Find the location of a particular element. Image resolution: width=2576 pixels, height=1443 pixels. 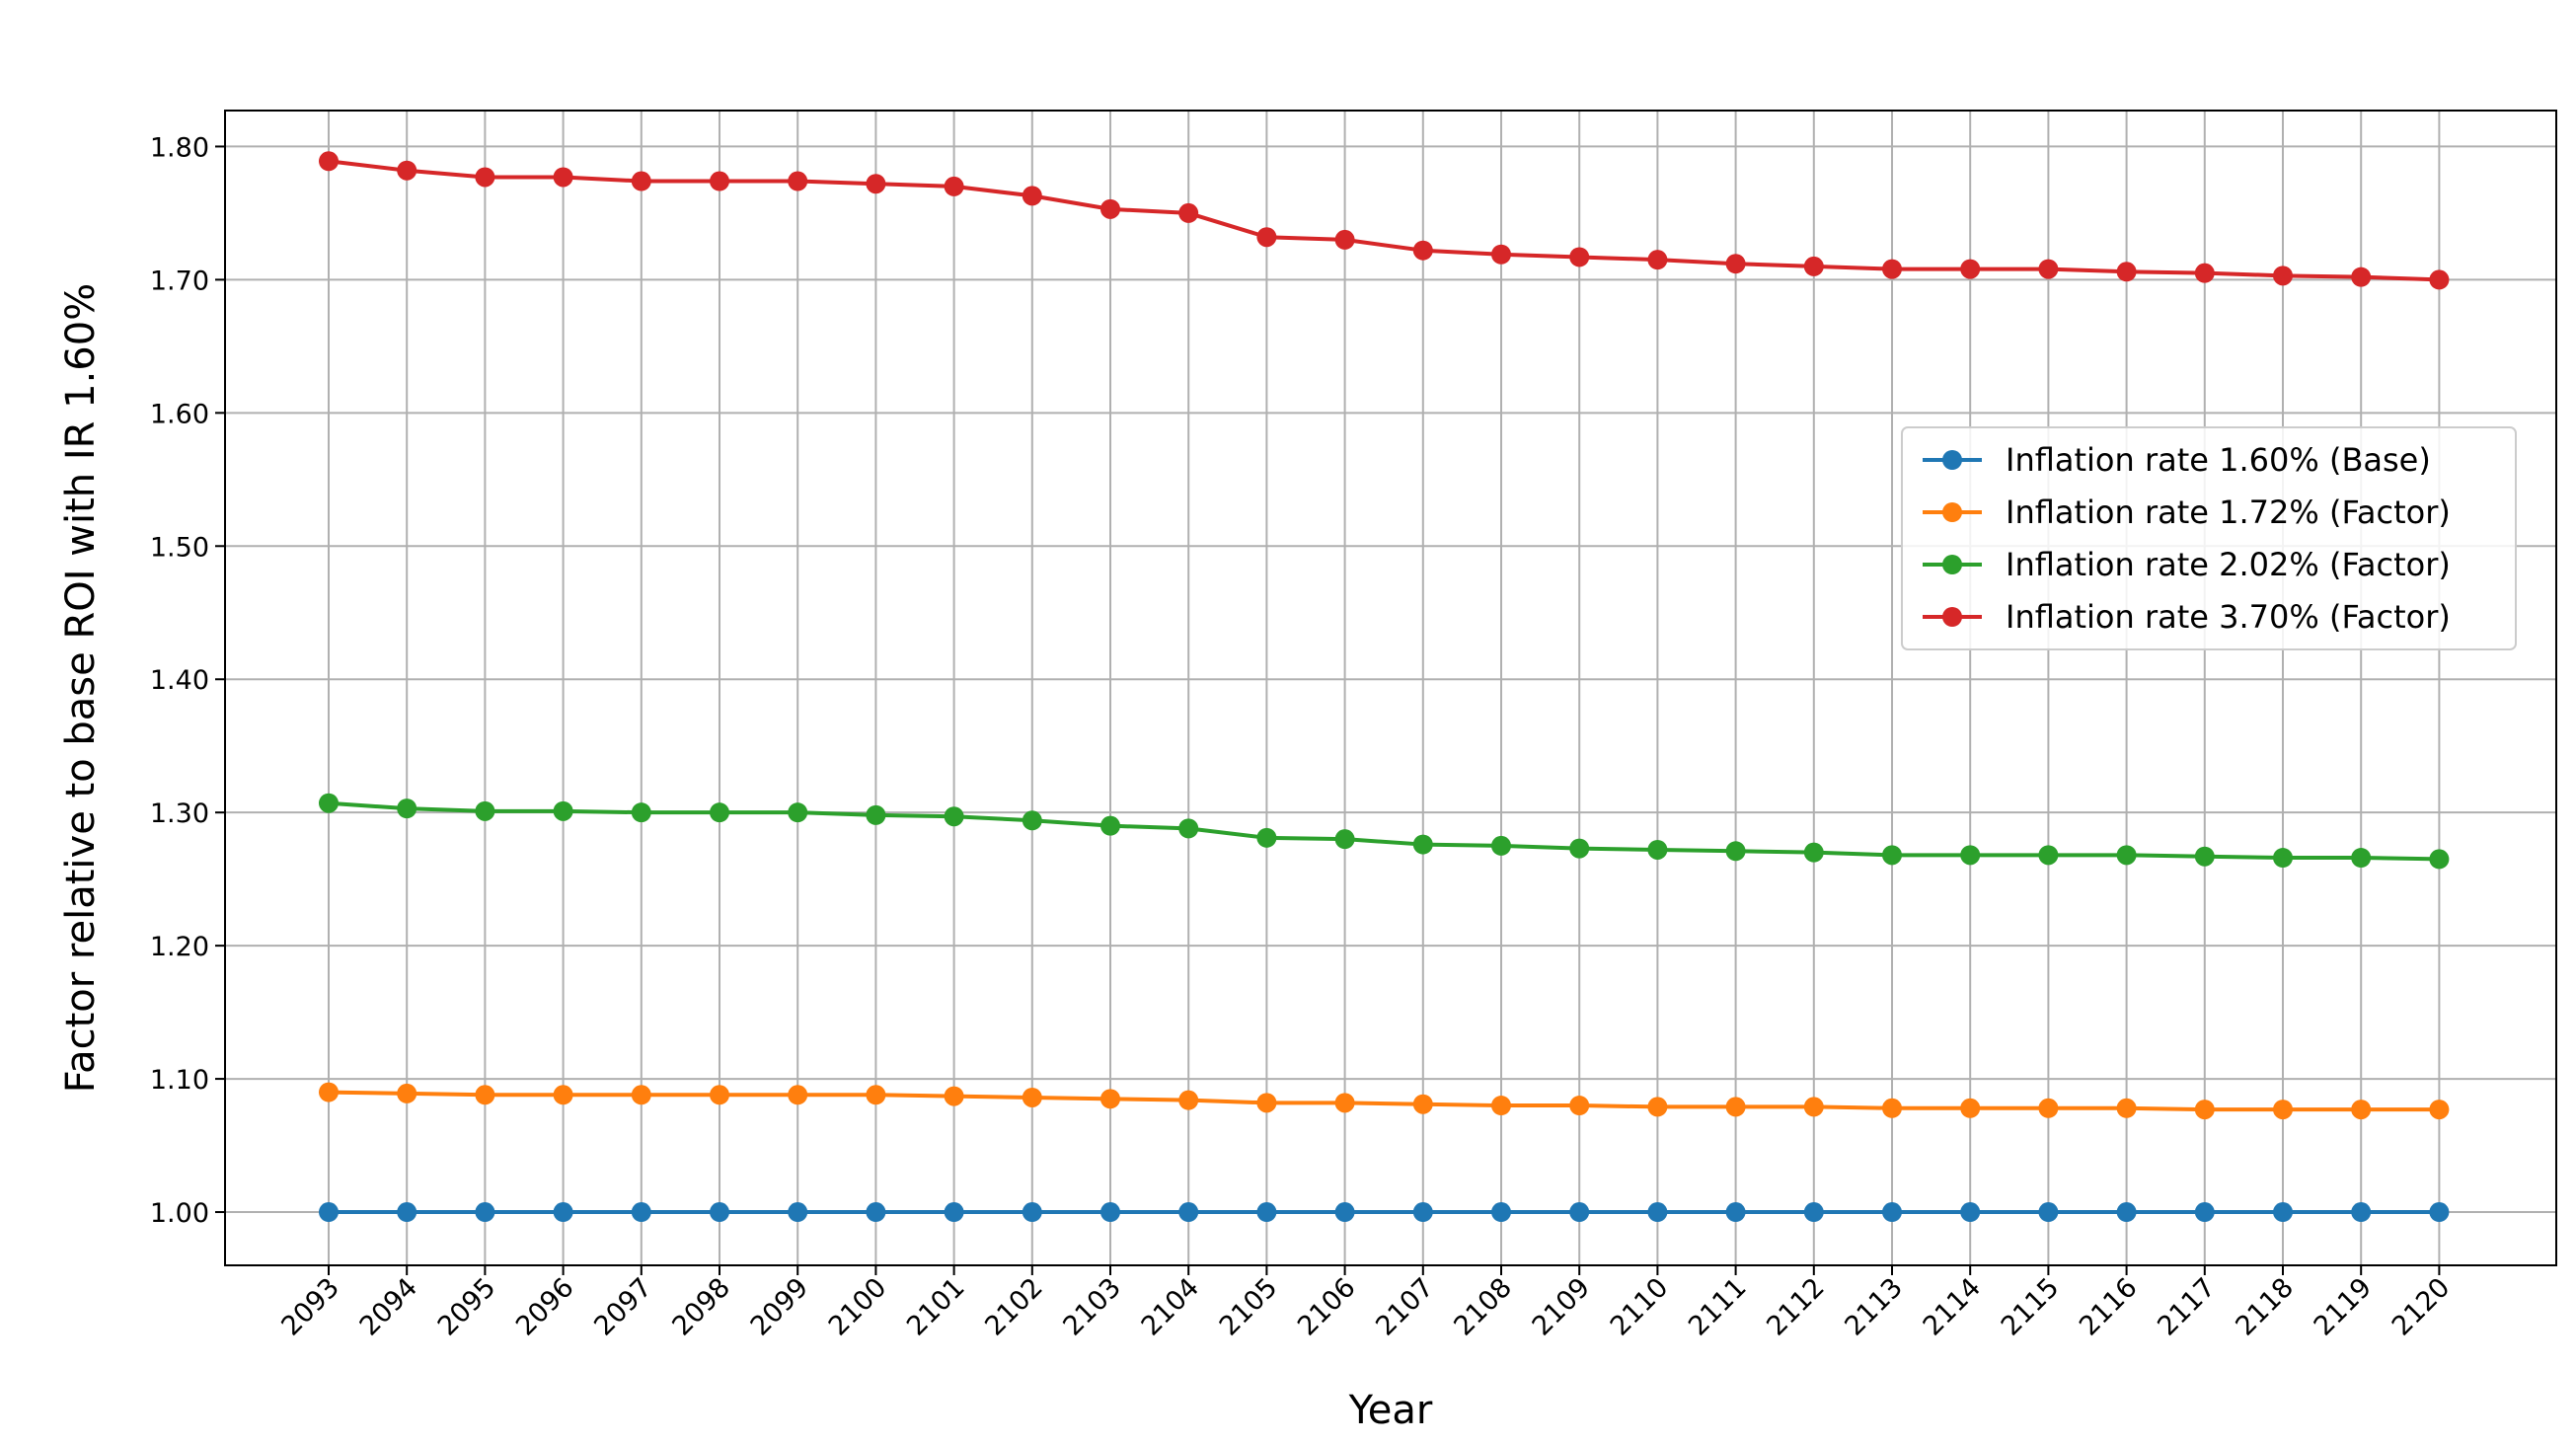

legend-entry: Inflation rate 3.70% (Factor) is located at coordinates (2187, 617).